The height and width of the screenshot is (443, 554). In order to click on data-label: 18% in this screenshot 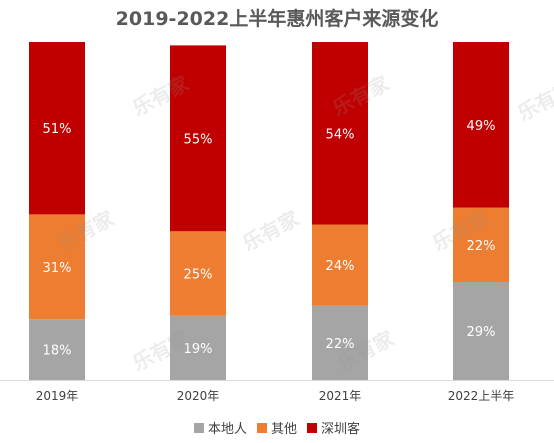, I will do `click(57, 351)`.